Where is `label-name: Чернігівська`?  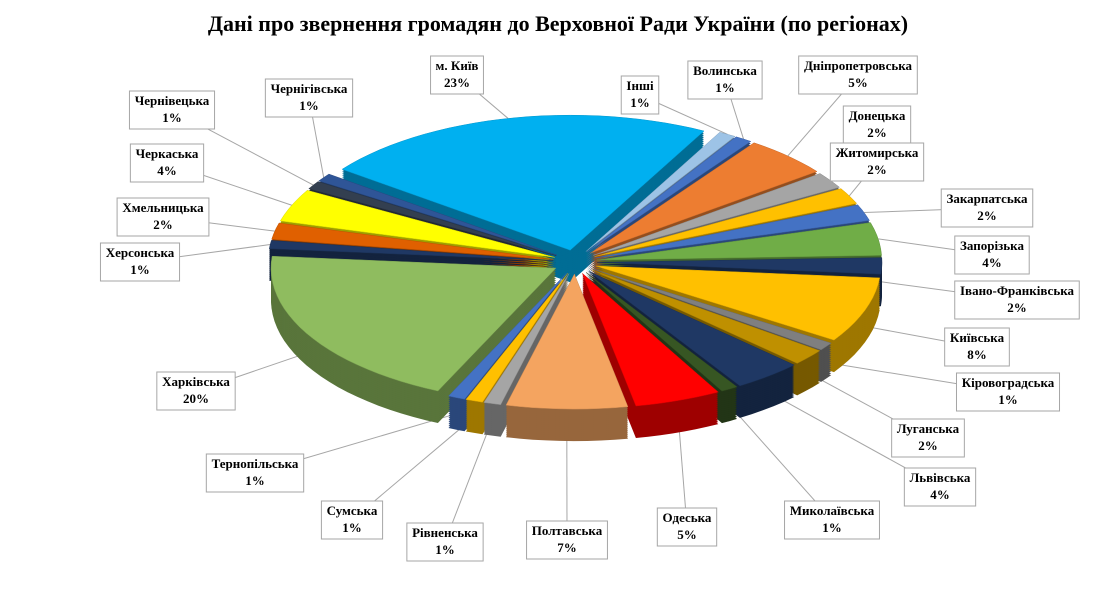 label-name: Чернігівська is located at coordinates (309, 88).